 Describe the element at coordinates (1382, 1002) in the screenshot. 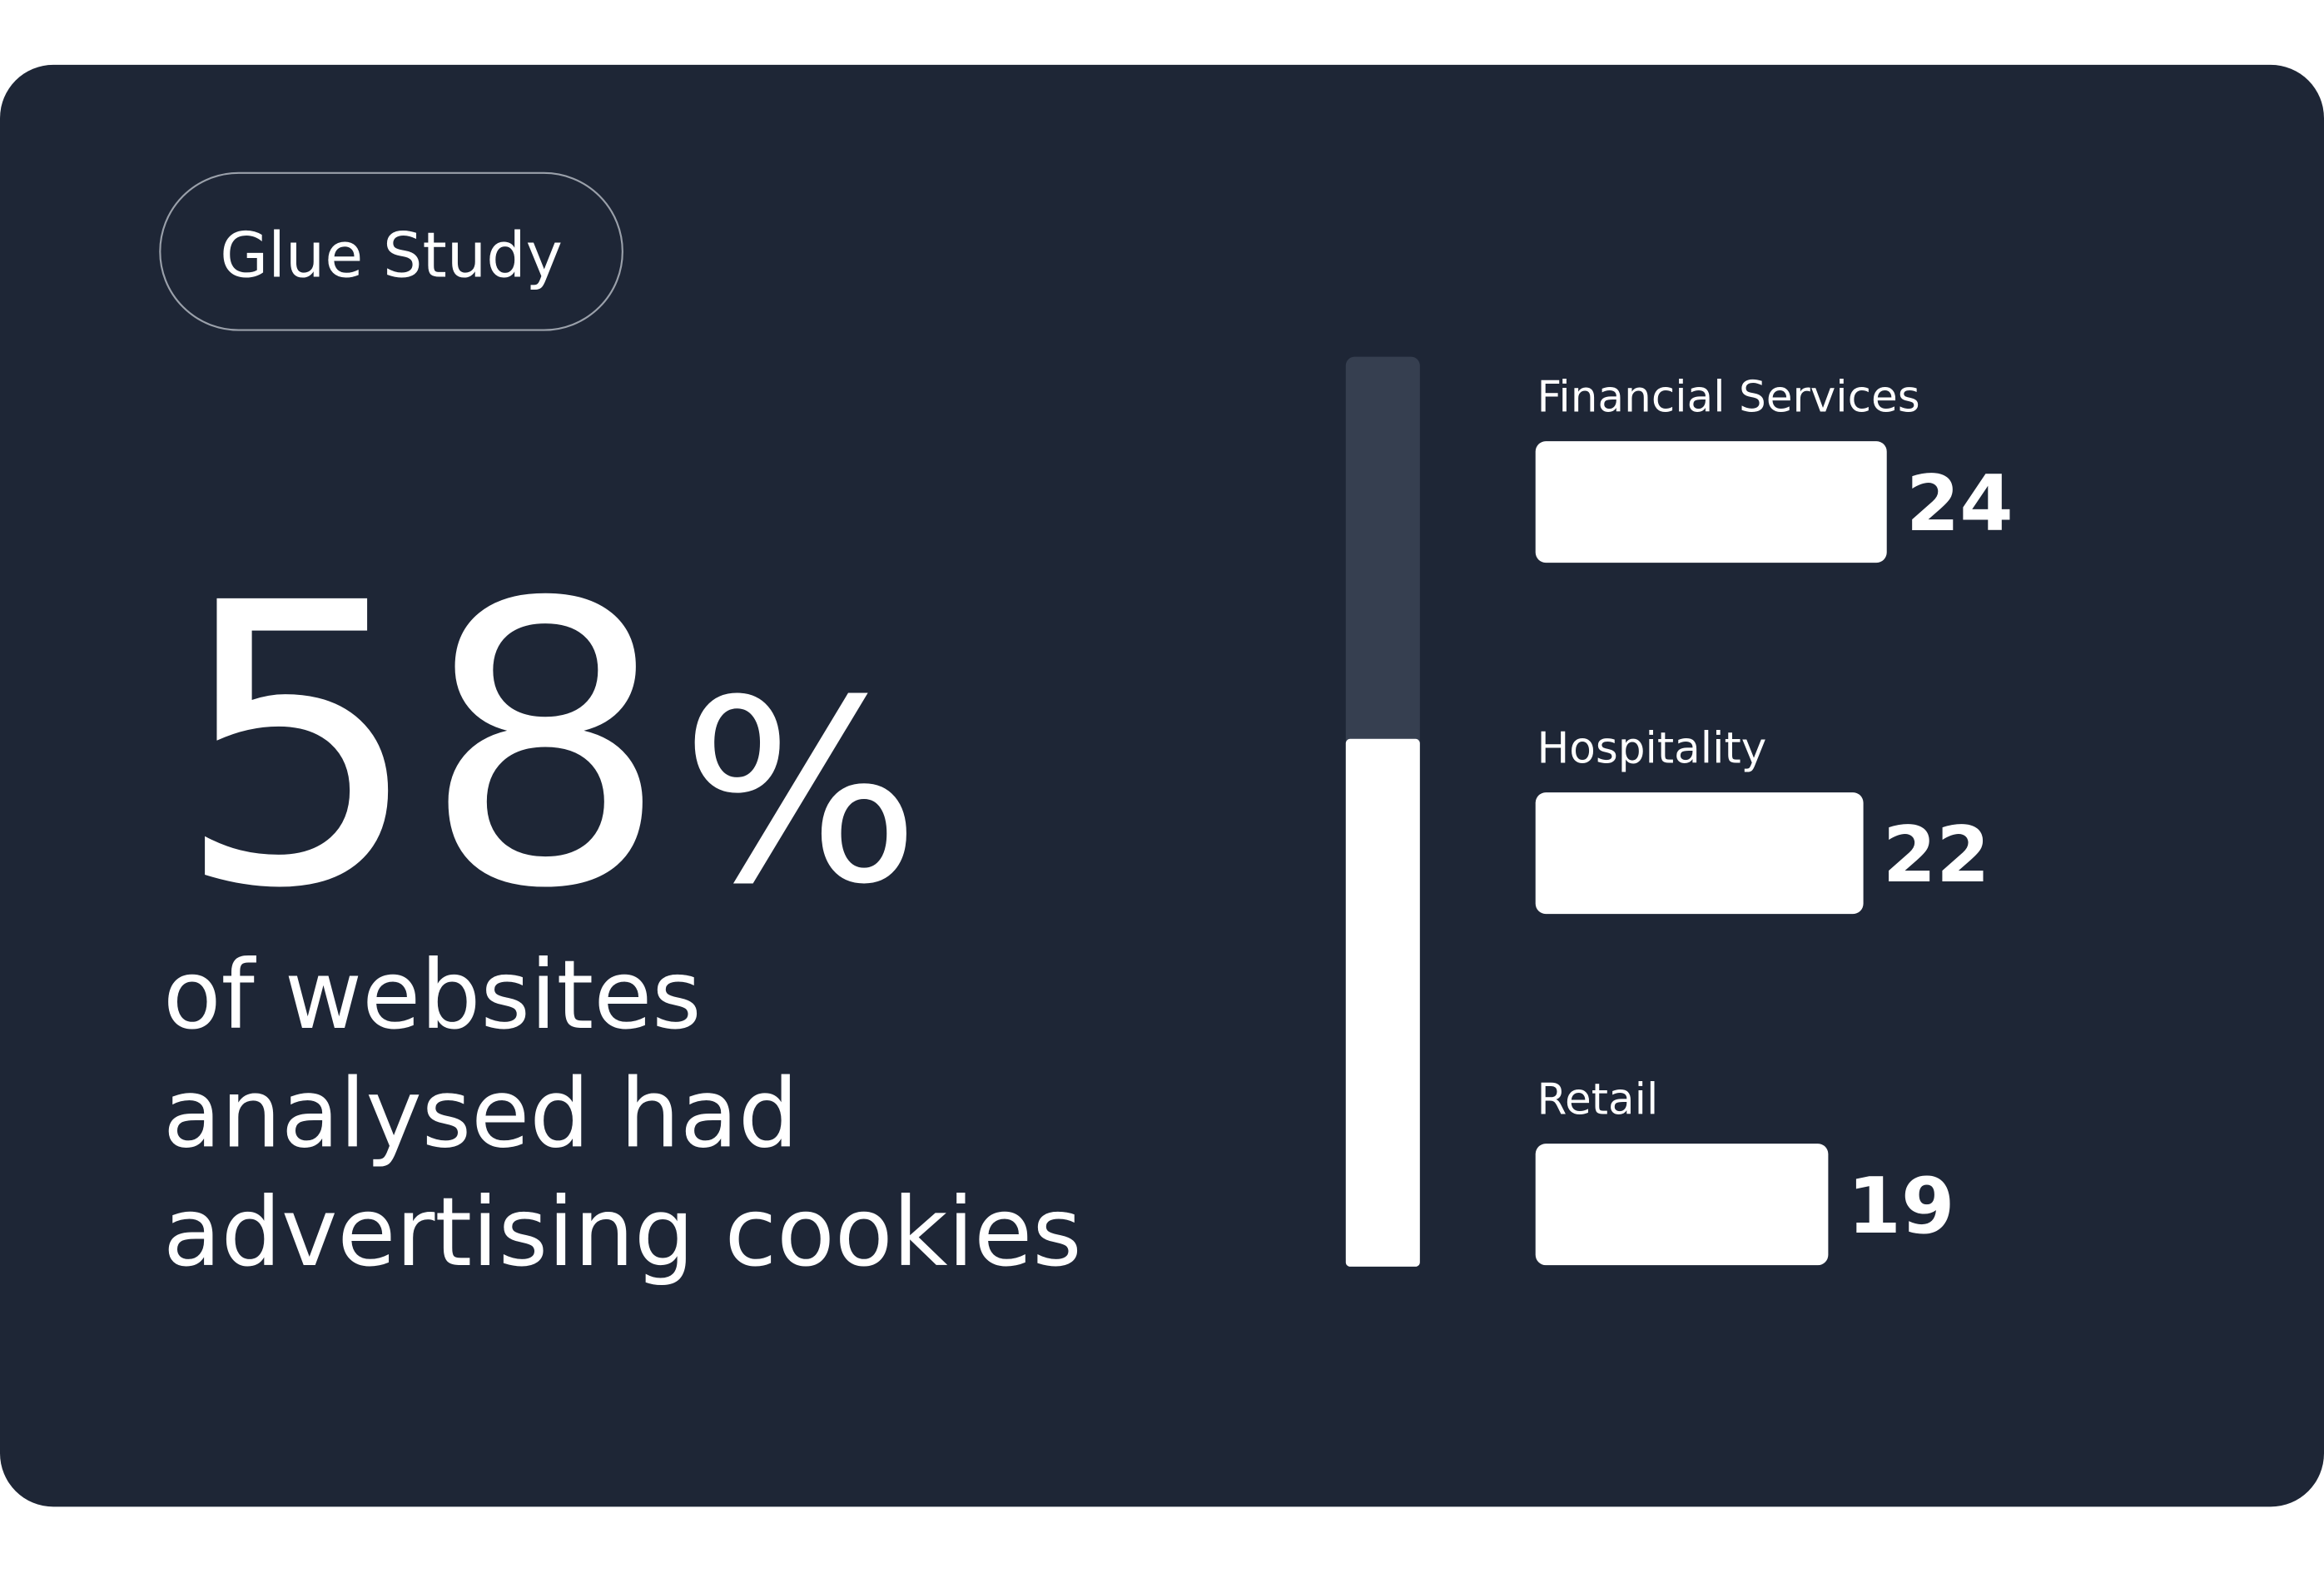

I see `gauge-fill` at that location.